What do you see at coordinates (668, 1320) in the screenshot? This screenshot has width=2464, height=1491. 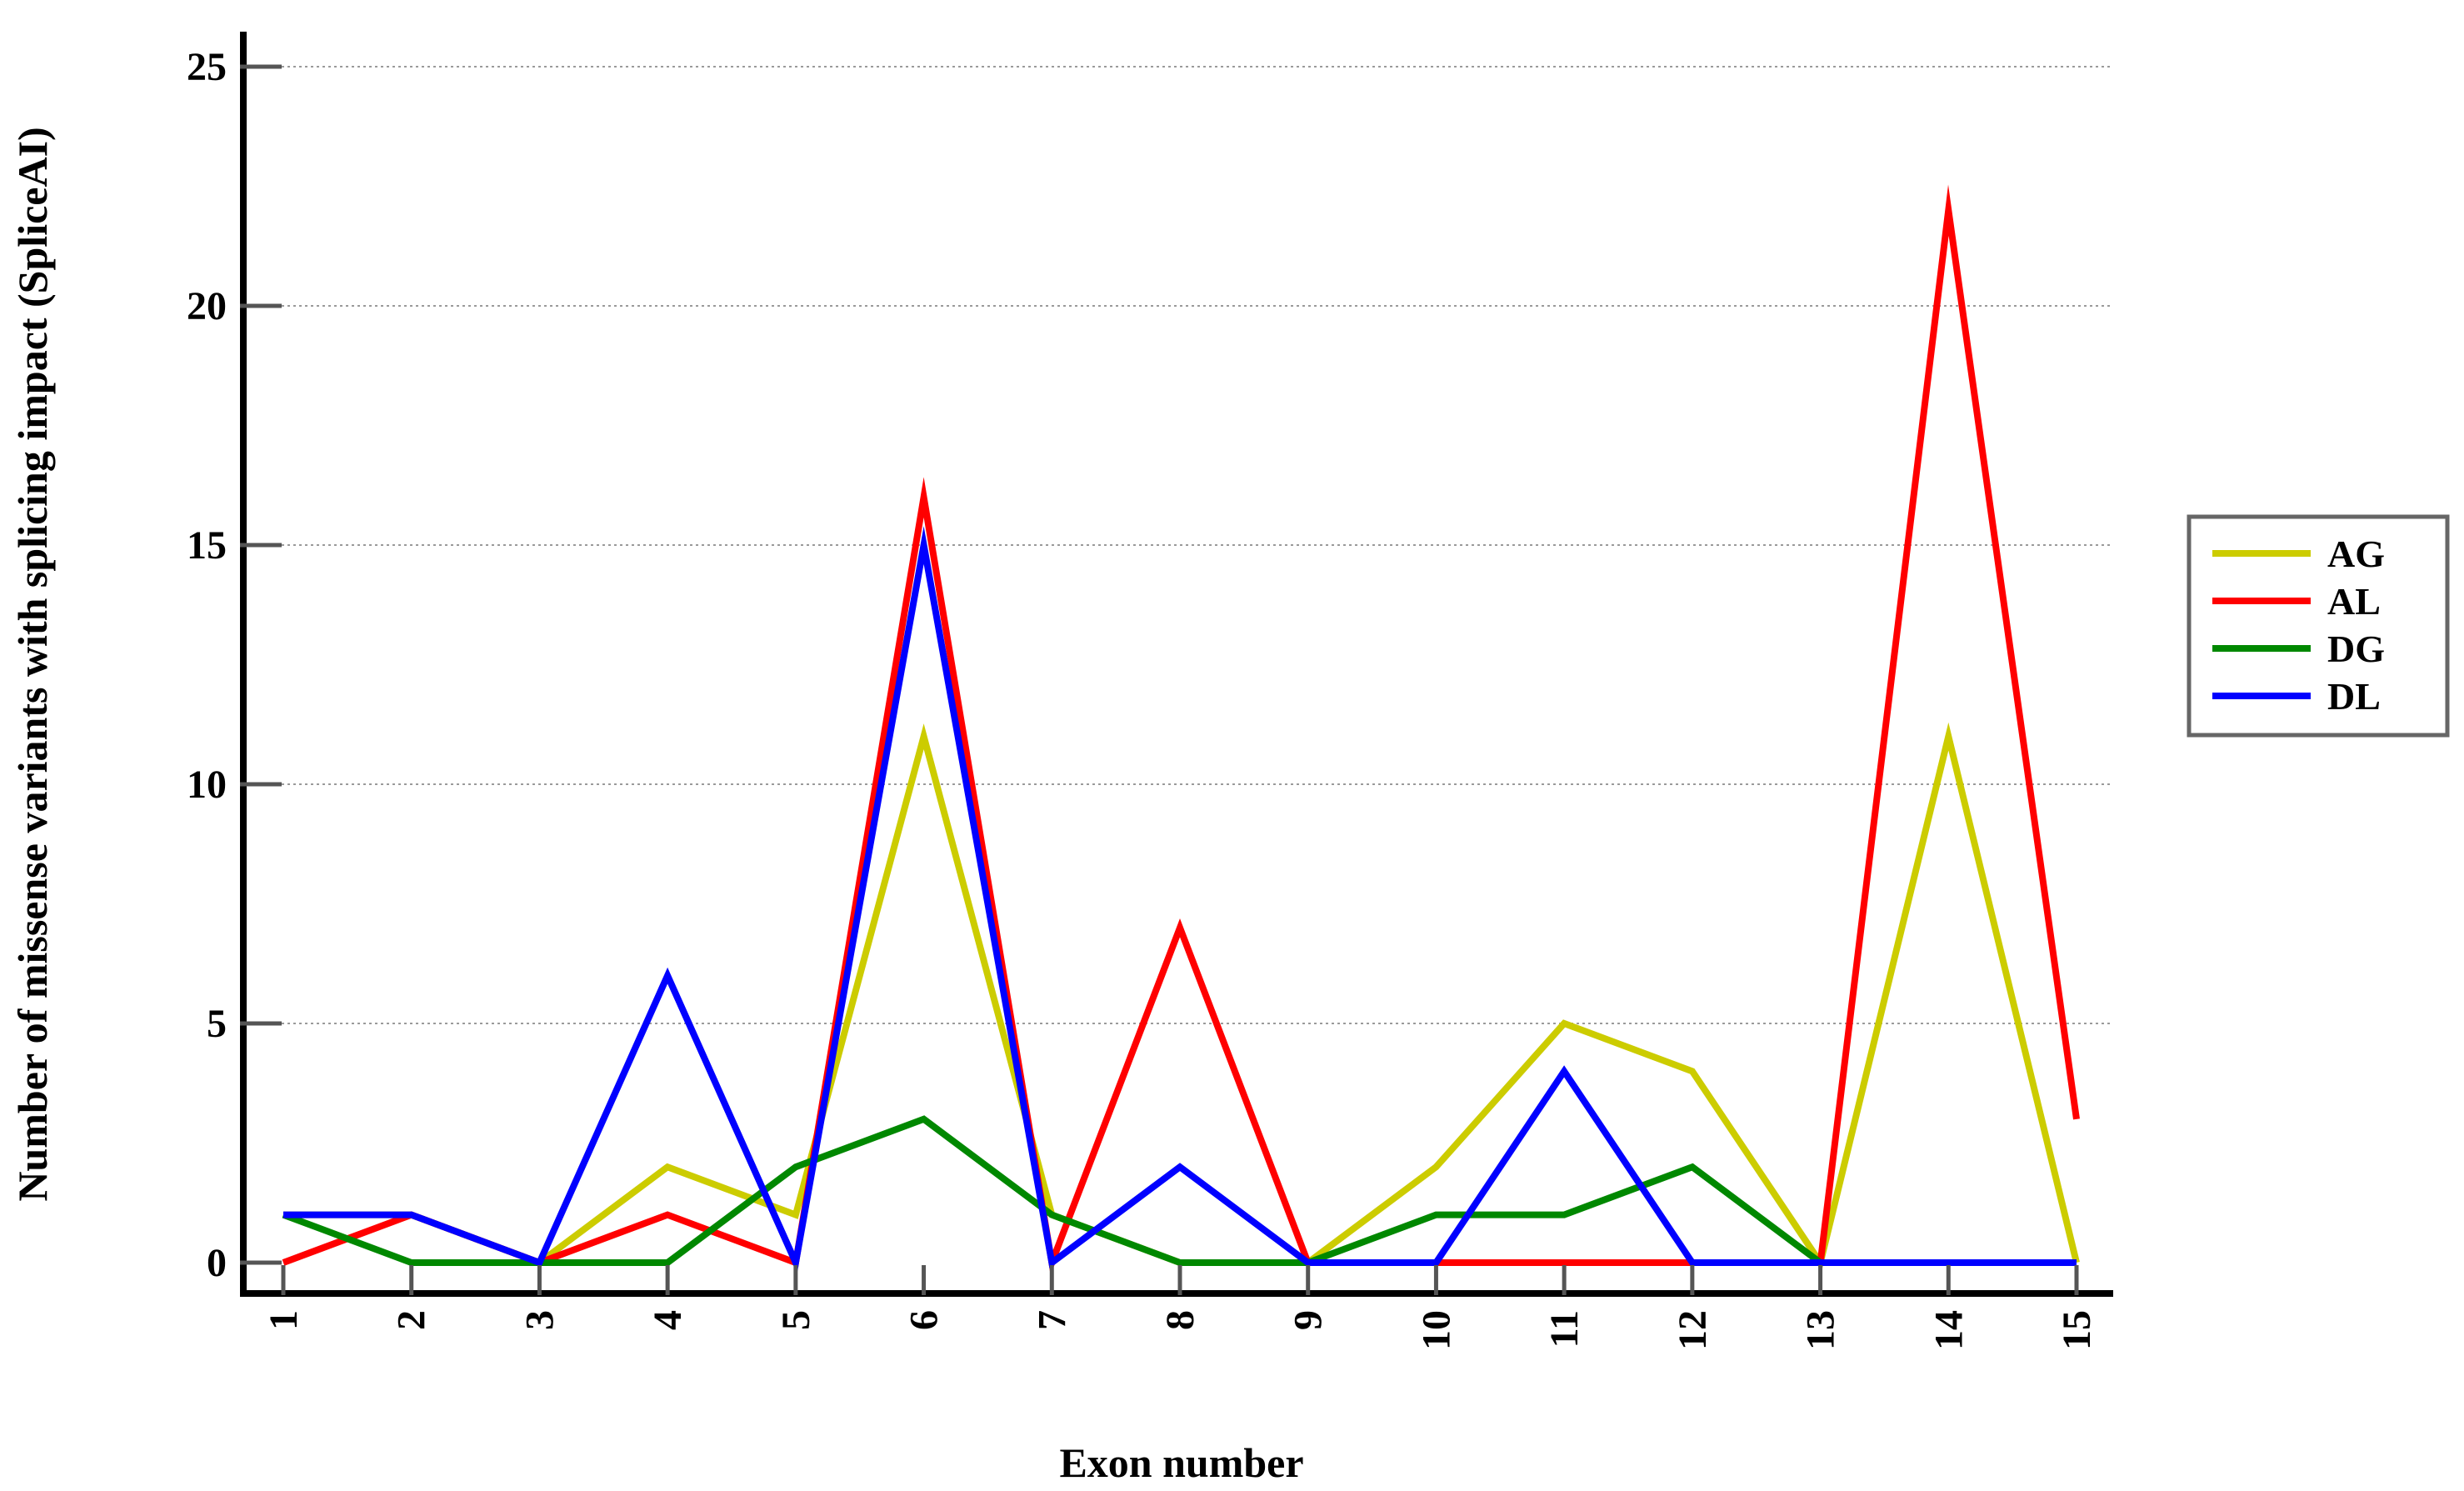 I see `x-tick-label: 4` at bounding box center [668, 1320].